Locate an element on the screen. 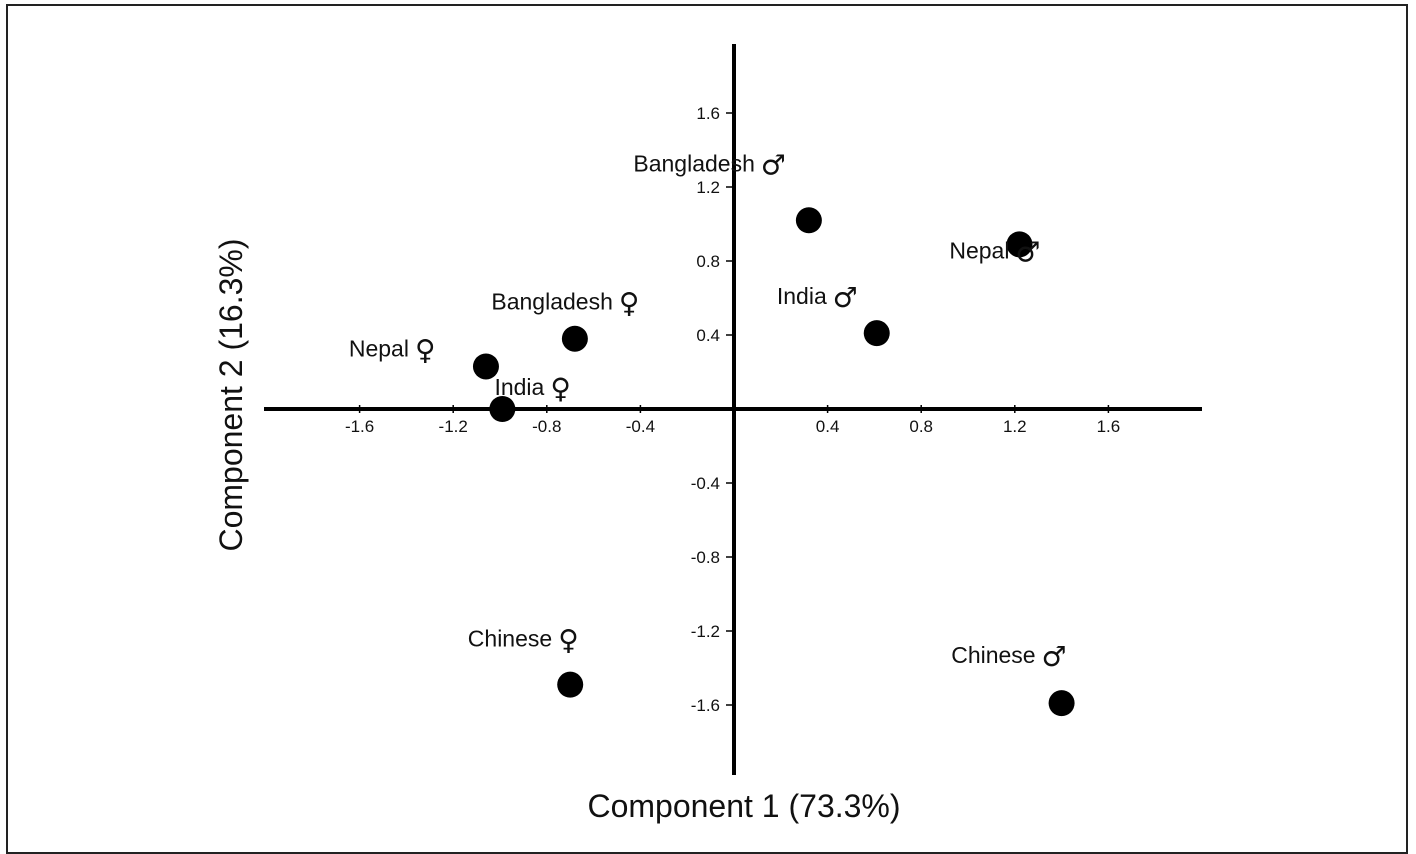 The image size is (1416, 854). point-label-group: Chinese ♀ is located at coordinates (523, 640).